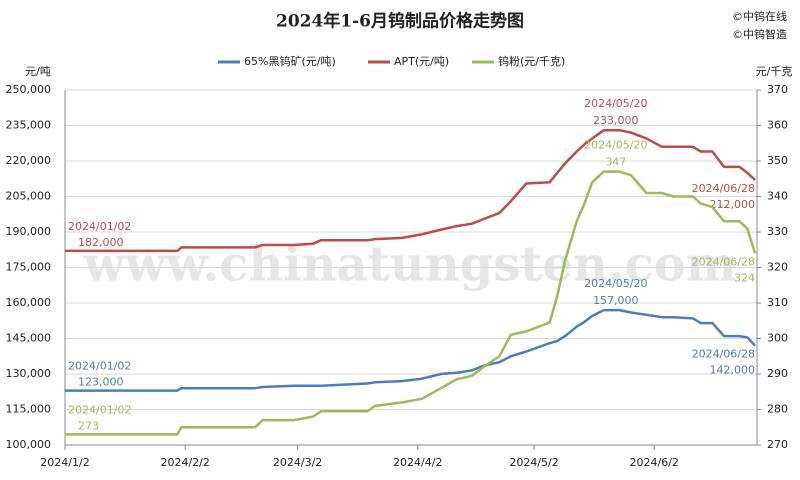 The image size is (800, 480). What do you see at coordinates (774, 71) in the screenshot?
I see `y2-axis-label: 元/千克` at bounding box center [774, 71].